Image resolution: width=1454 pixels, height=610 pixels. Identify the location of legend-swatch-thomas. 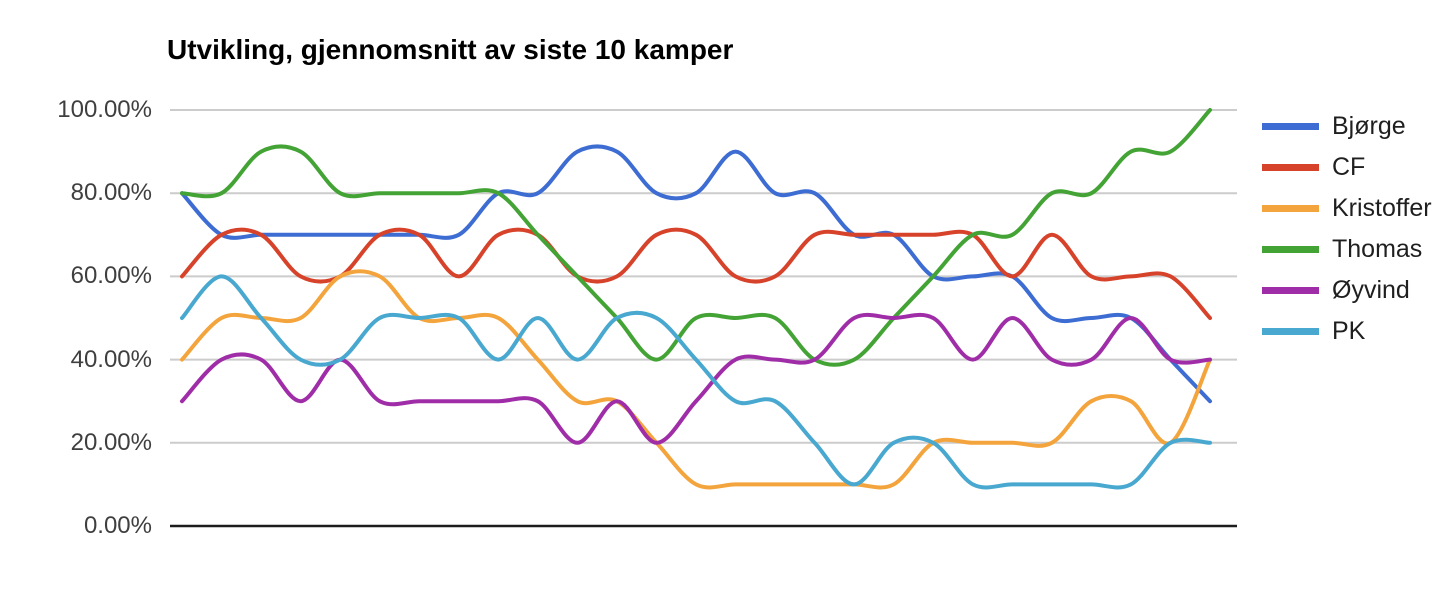
(1290, 249).